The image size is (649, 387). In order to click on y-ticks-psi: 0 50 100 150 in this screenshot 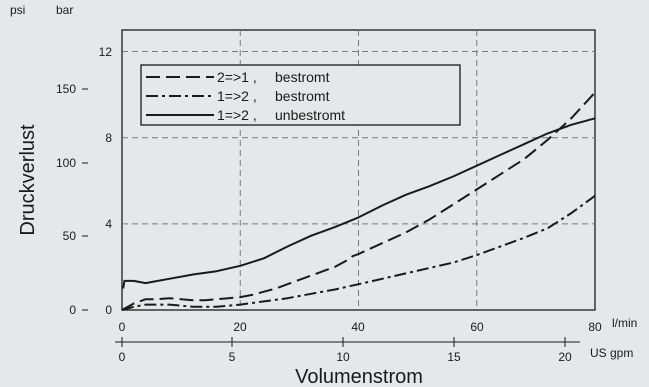, I will do `click(66, 199)`.